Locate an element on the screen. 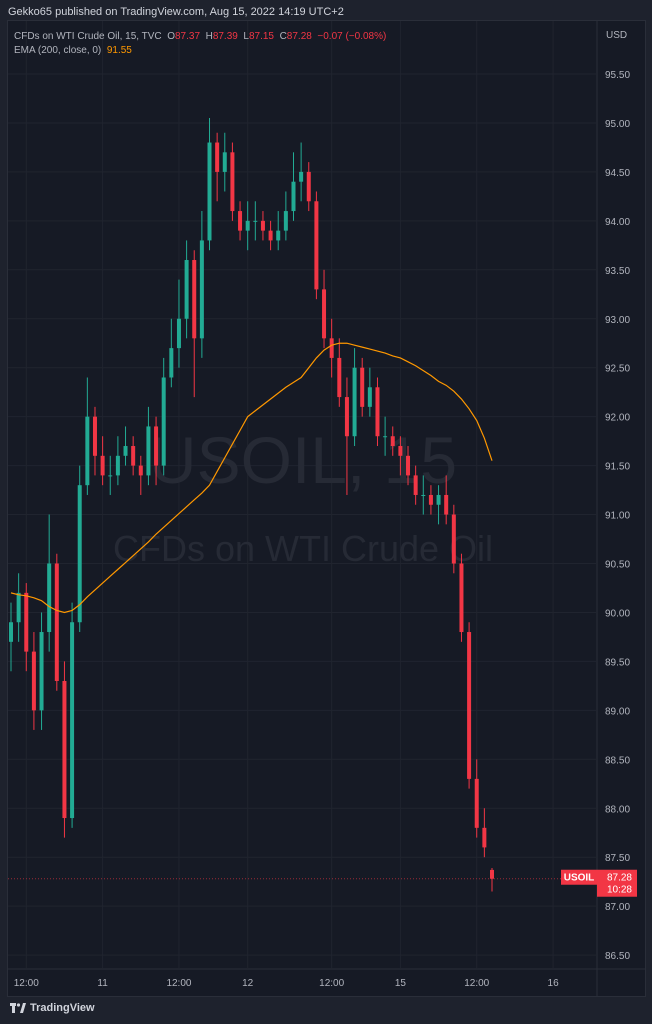 This screenshot has height=1024, width=652. high-value: 87.39 is located at coordinates (225, 36).